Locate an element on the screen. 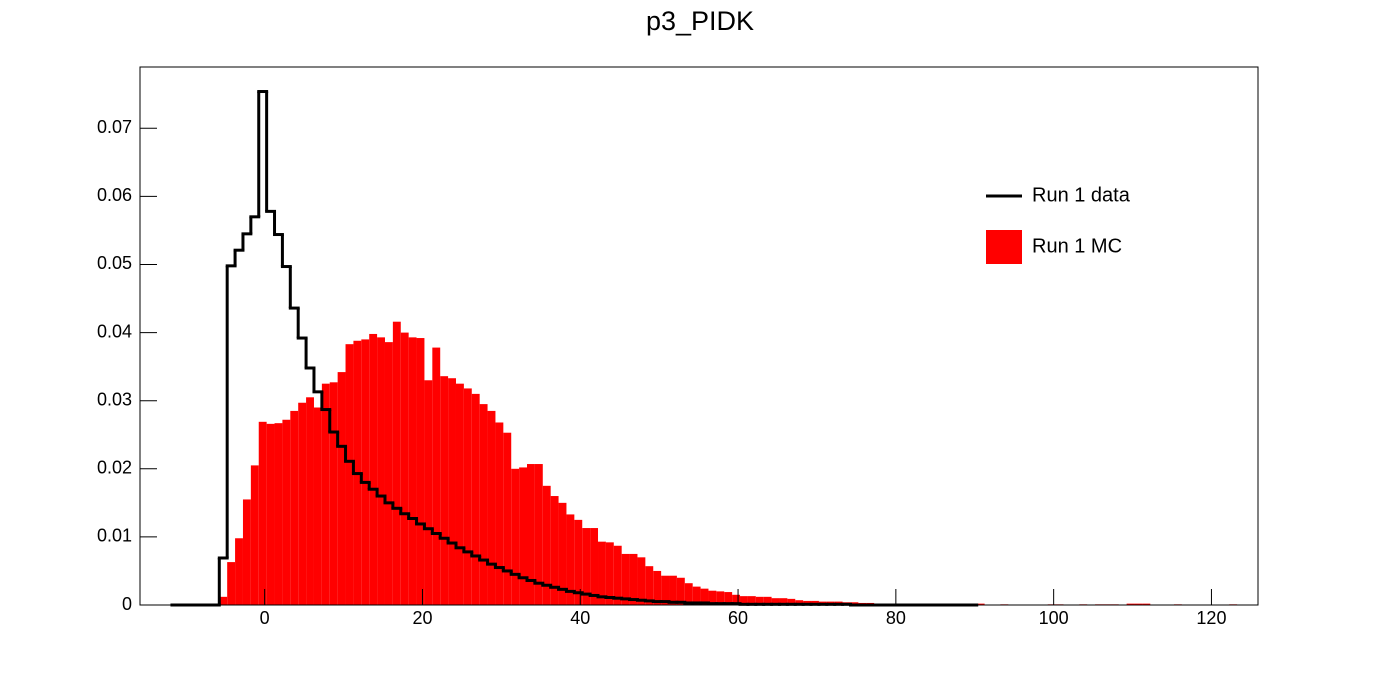  x-tick-label: 60 is located at coordinates (738, 618).